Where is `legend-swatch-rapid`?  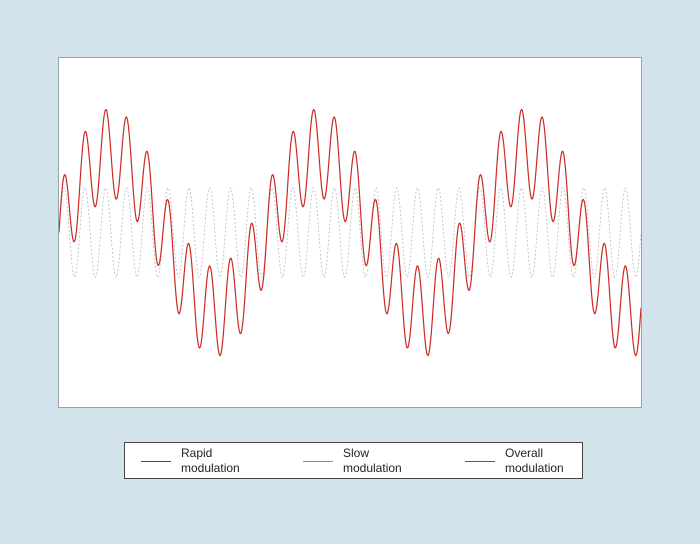
legend-swatch-rapid is located at coordinates (156, 461).